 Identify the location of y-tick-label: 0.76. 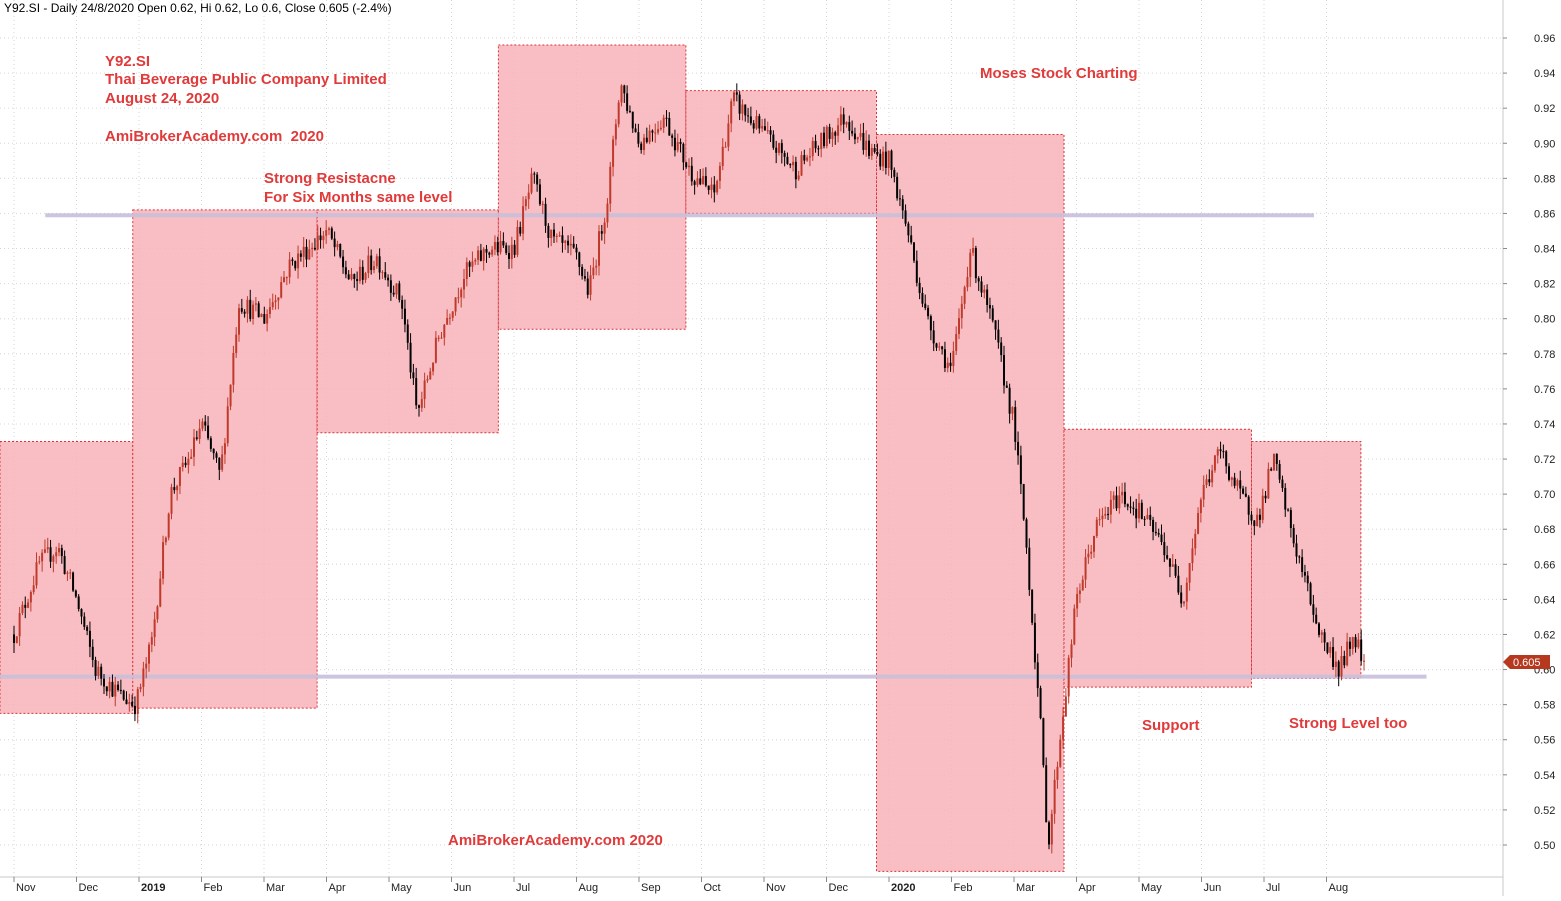
(1544, 390).